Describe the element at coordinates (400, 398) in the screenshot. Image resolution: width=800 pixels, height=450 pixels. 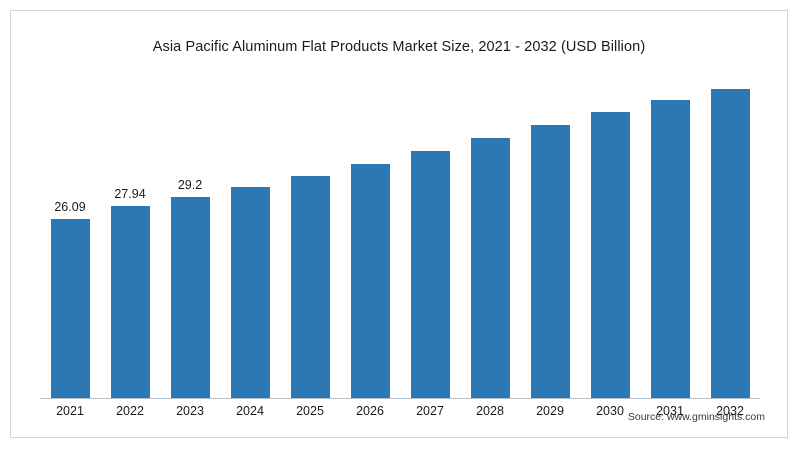
I see `x-axis-line` at that location.